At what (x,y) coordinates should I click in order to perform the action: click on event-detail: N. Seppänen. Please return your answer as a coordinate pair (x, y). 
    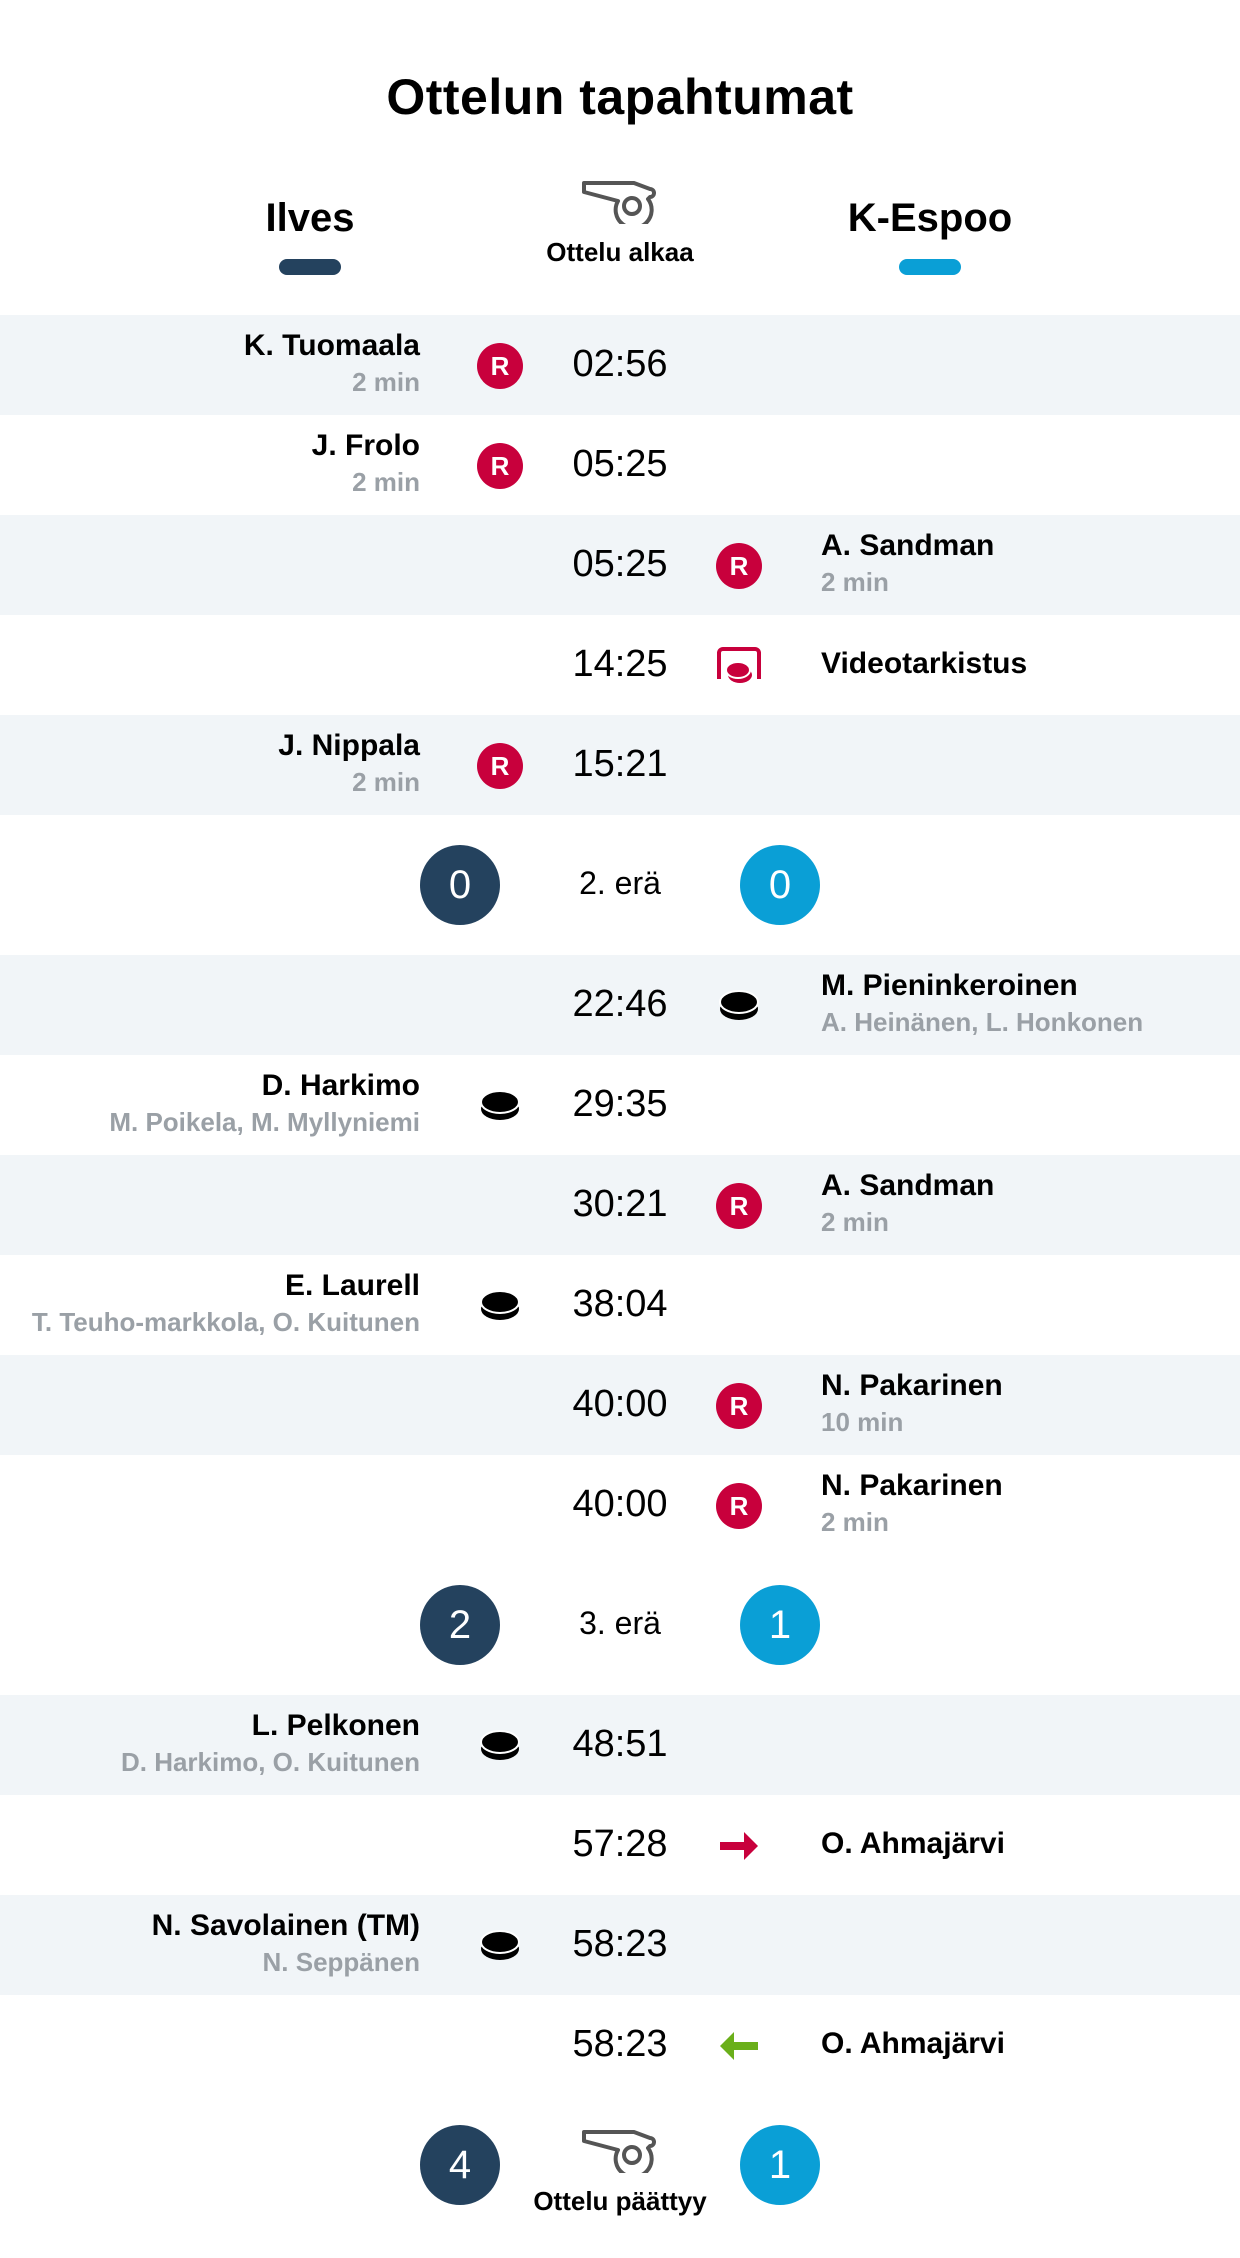
    Looking at the image, I should click on (341, 1962).